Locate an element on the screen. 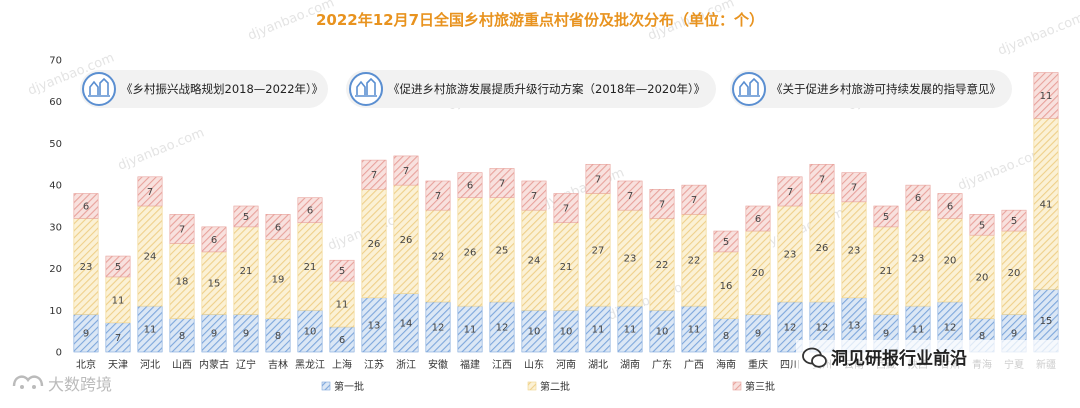 The width and height of the screenshot is (1080, 408). legend: 第一批 第二批 第三批 is located at coordinates (548, 386).